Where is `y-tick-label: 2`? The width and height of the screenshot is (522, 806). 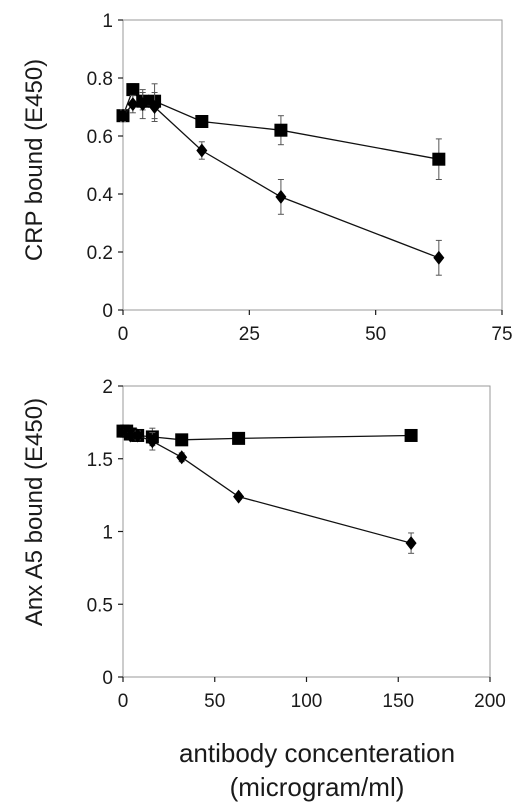 y-tick-label: 2 is located at coordinates (107, 387).